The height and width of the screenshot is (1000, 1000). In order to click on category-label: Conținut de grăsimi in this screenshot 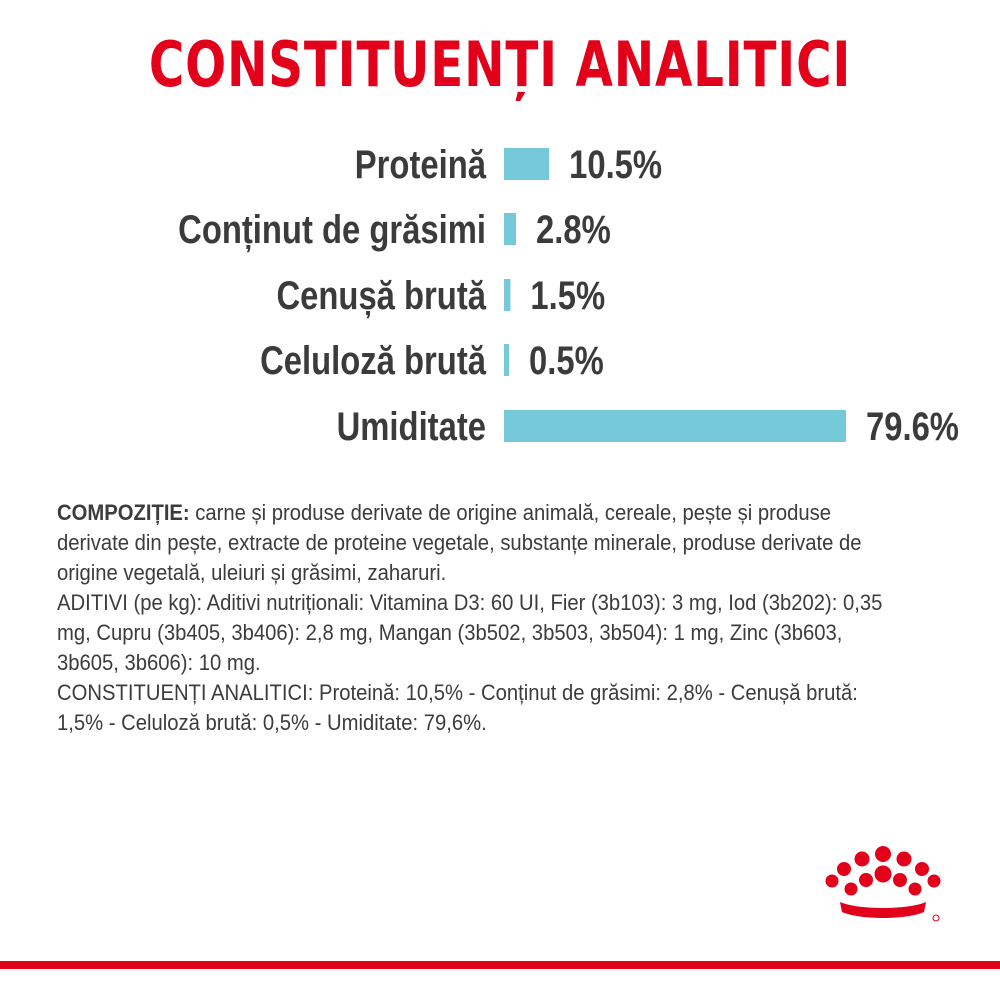, I will do `click(332, 230)`.